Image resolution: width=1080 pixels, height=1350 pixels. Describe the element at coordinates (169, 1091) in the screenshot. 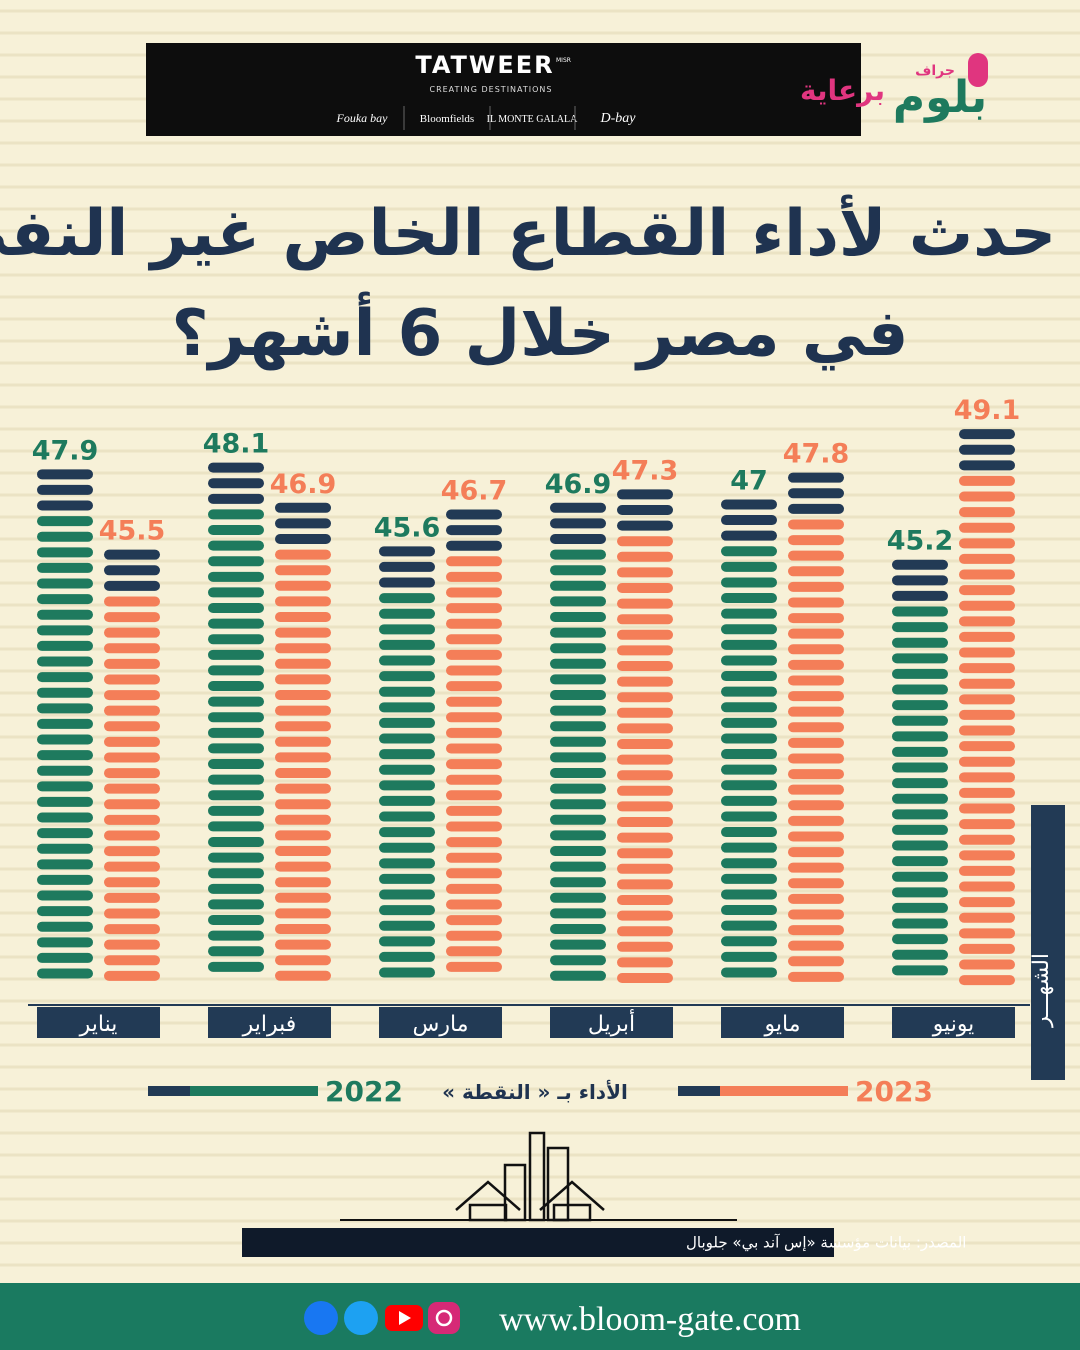

I see `legend-cap` at that location.